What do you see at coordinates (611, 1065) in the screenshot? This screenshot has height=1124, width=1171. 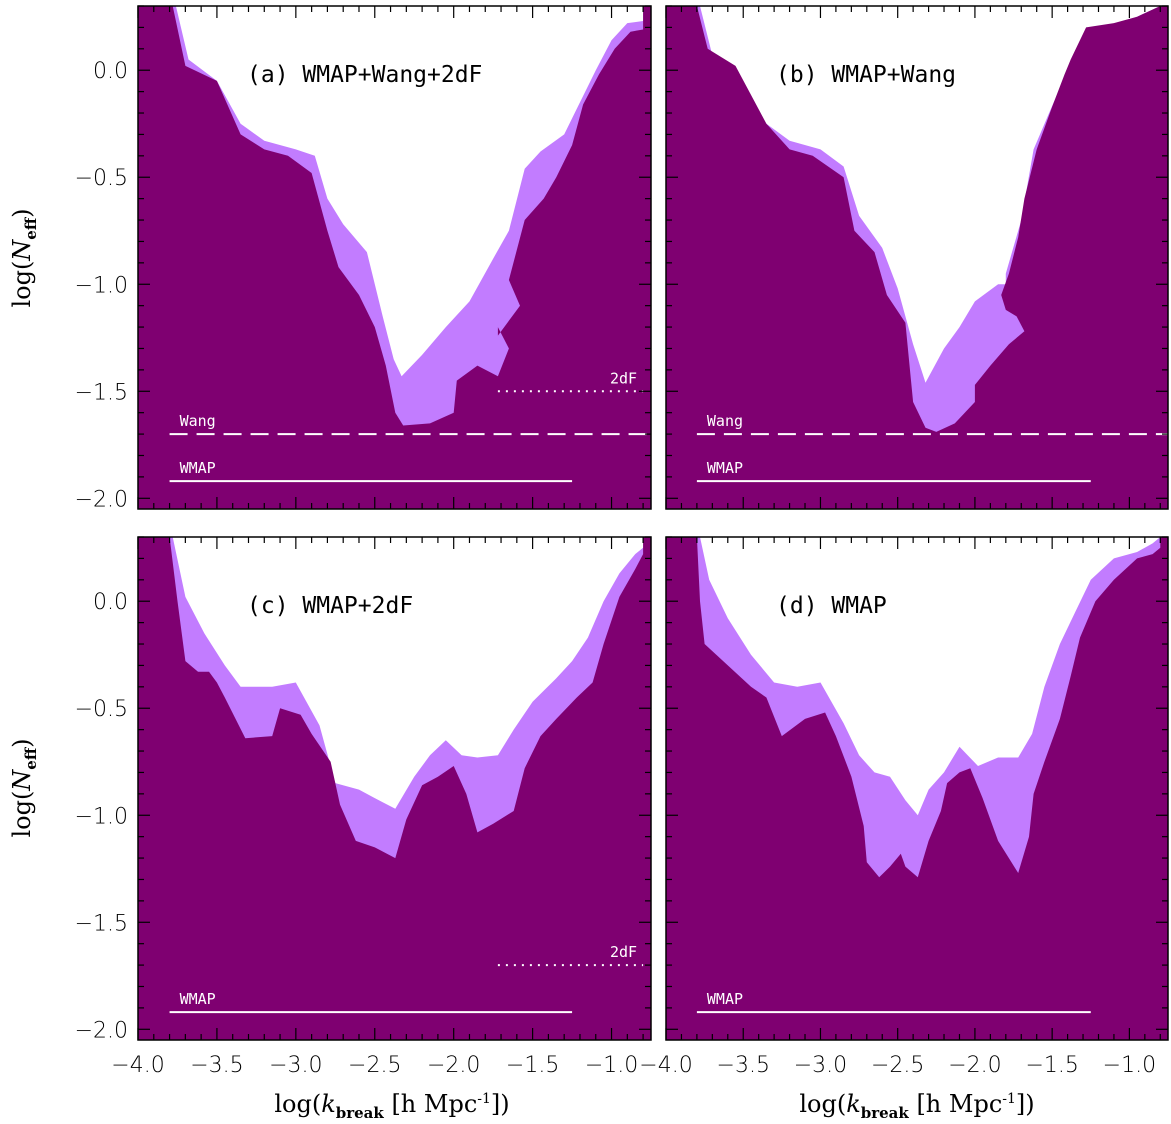 I see `x-tick-label-c: −1.0` at bounding box center [611, 1065].